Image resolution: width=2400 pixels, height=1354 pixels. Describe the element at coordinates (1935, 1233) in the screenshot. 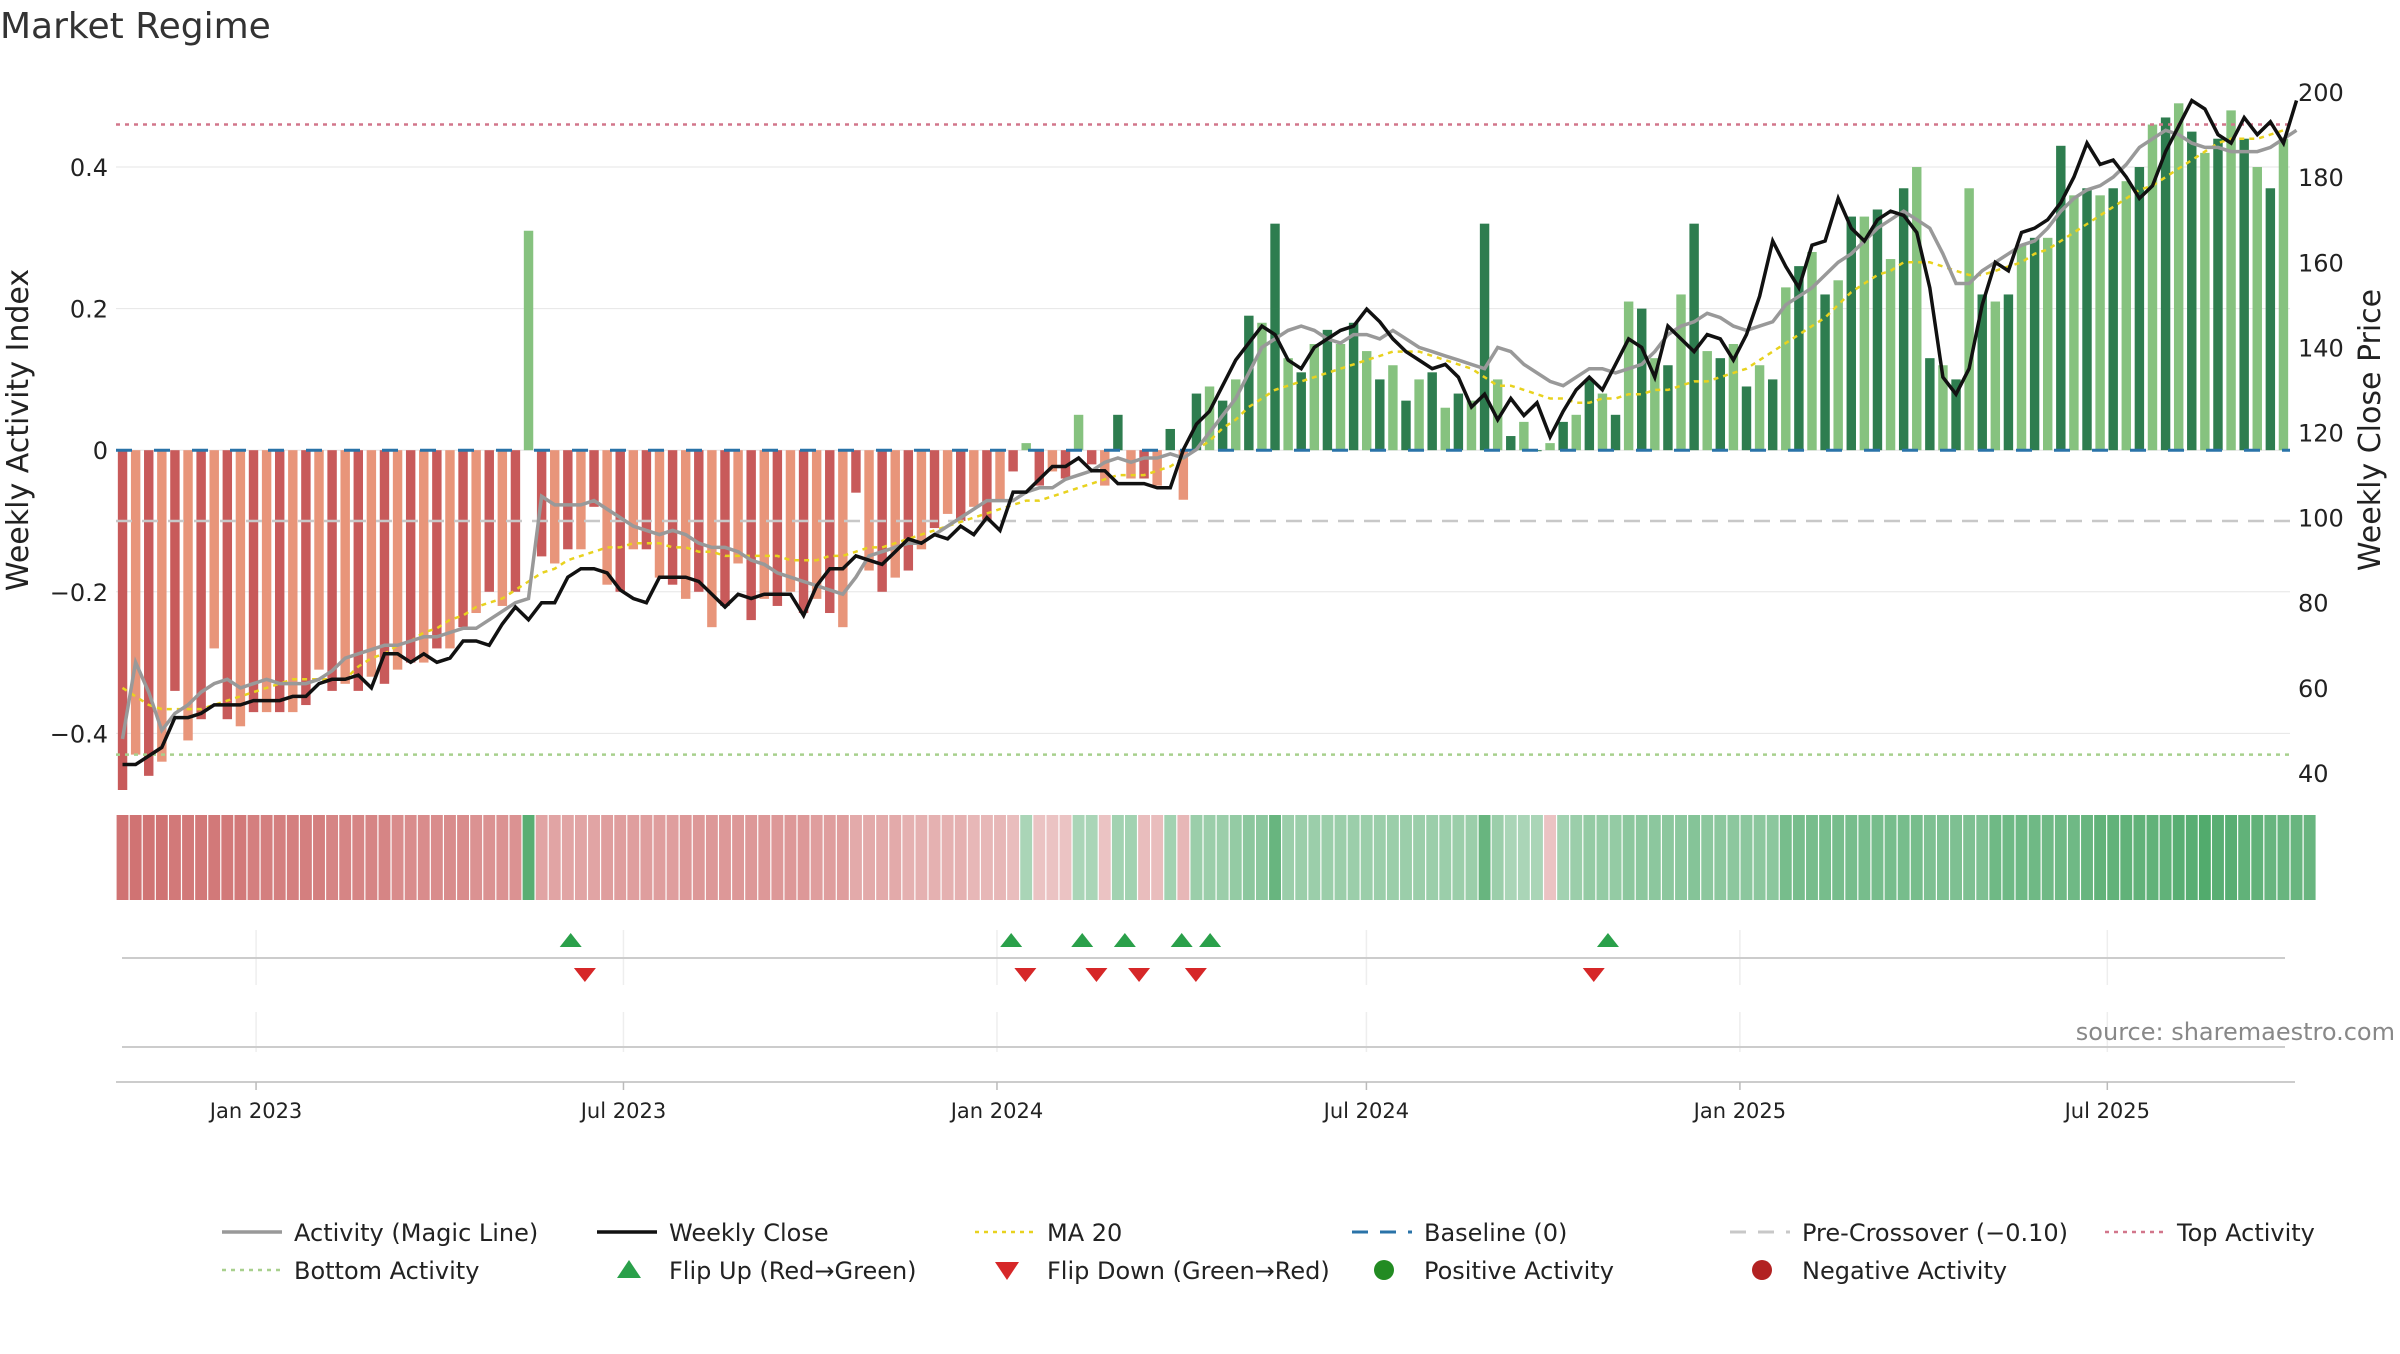

I see `legend-label: Pre-Crossover (−0.10)` at that location.